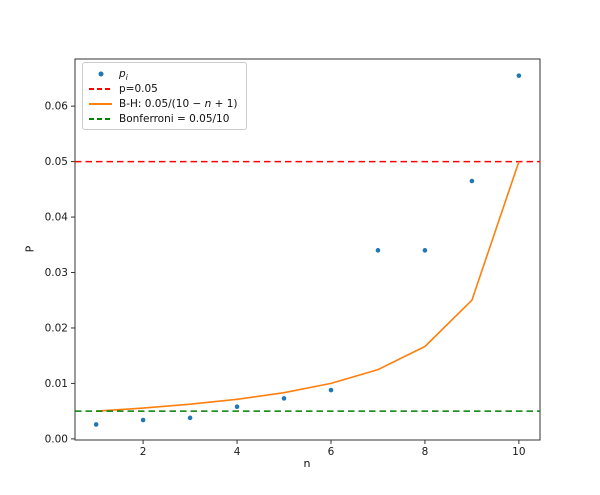 The height and width of the screenshot is (495, 600). What do you see at coordinates (30, 249) in the screenshot?
I see `y-axis-label: P` at bounding box center [30, 249].